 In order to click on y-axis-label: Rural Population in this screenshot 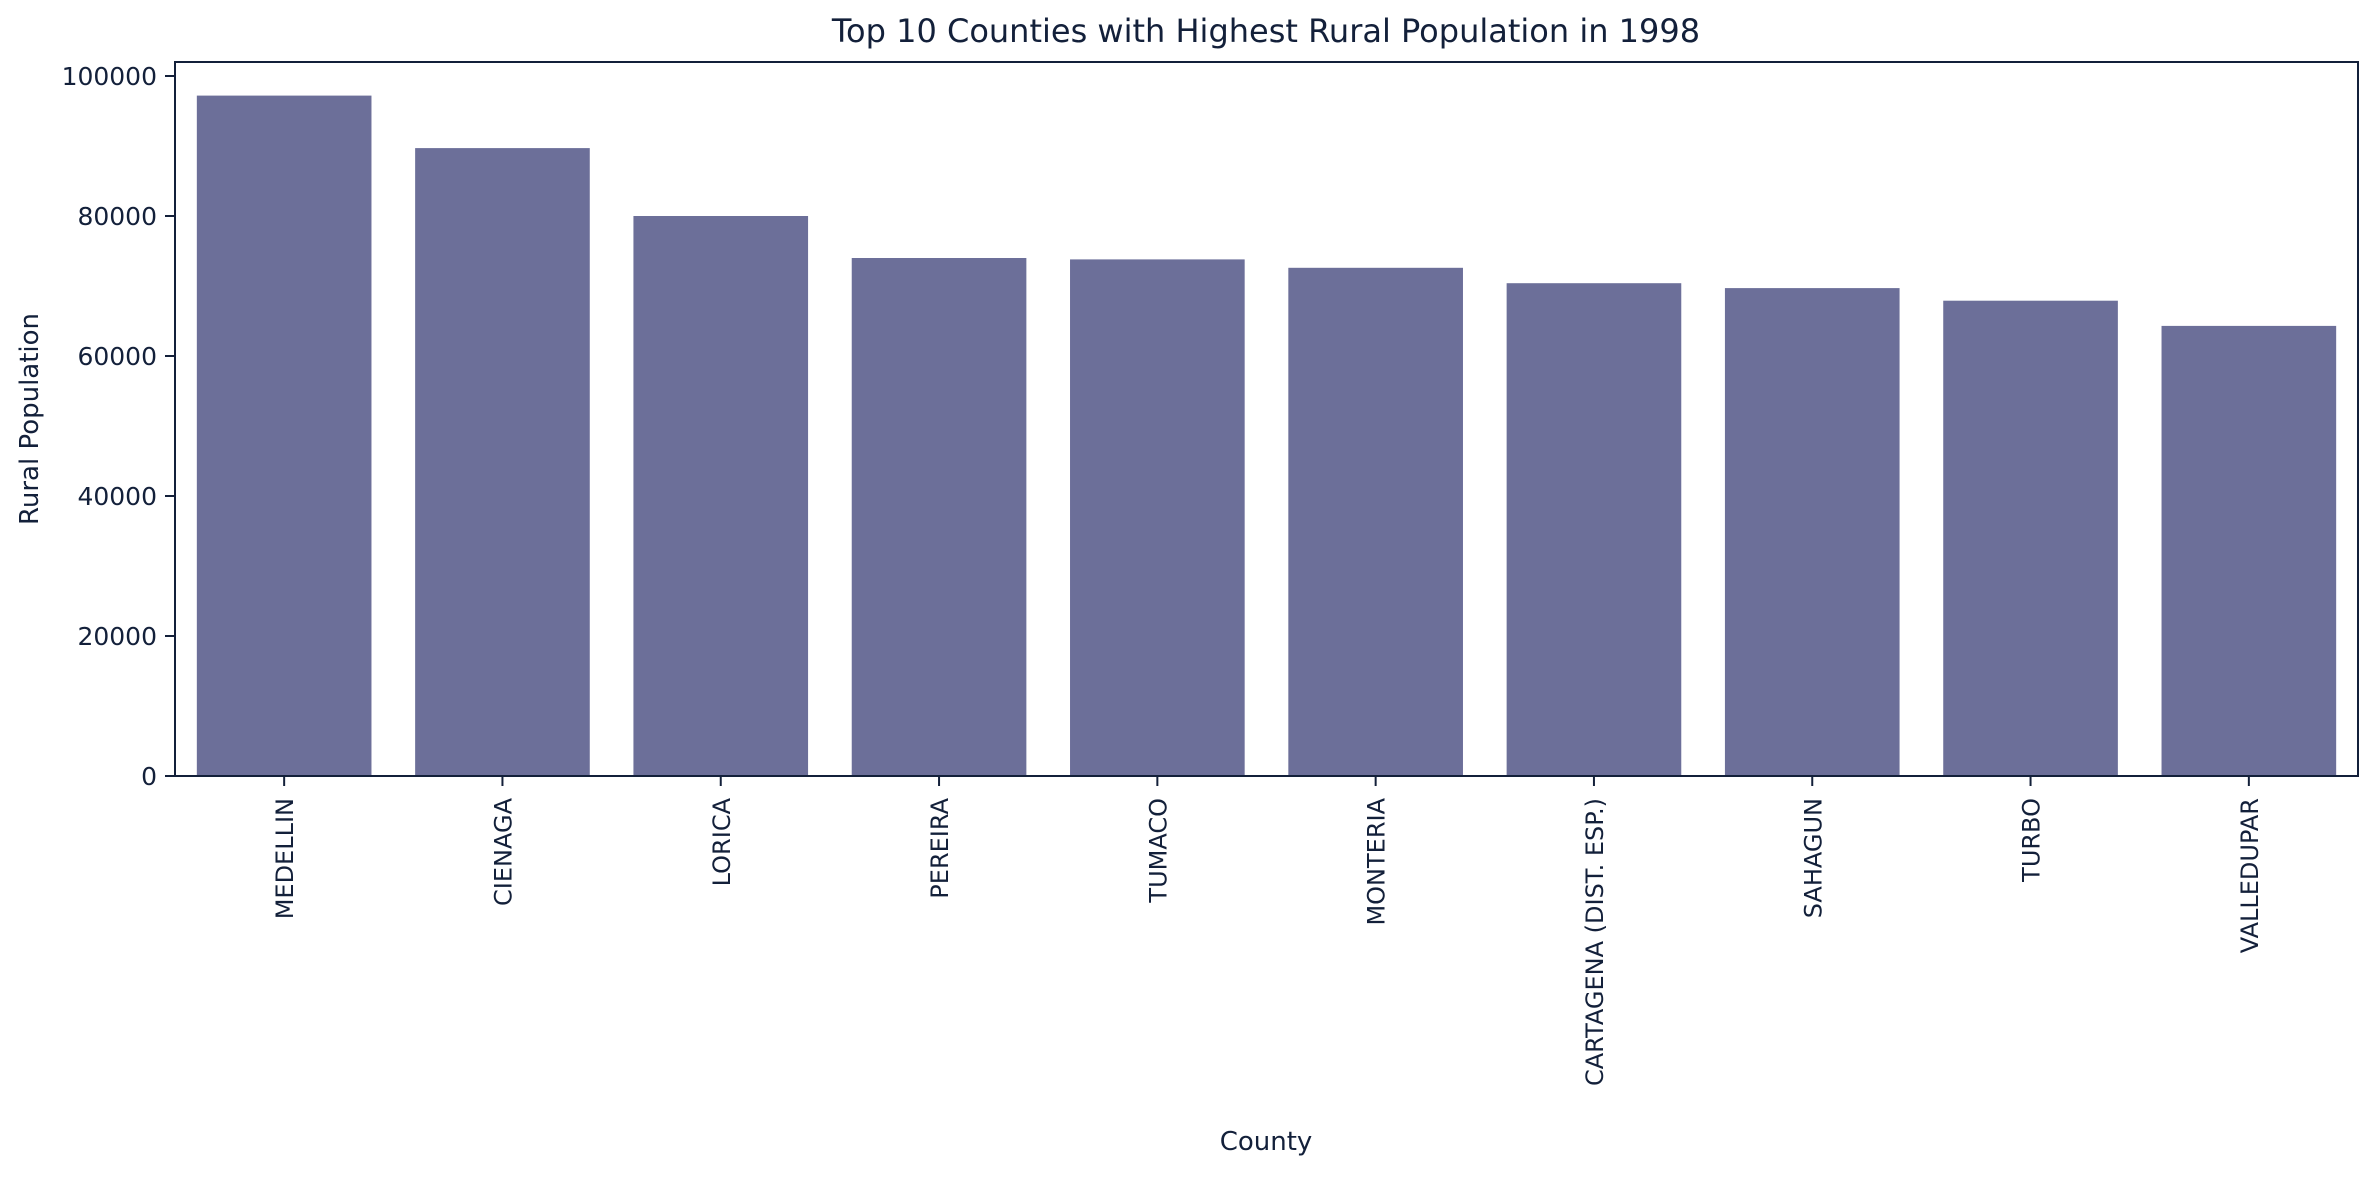, I will do `click(30, 419)`.